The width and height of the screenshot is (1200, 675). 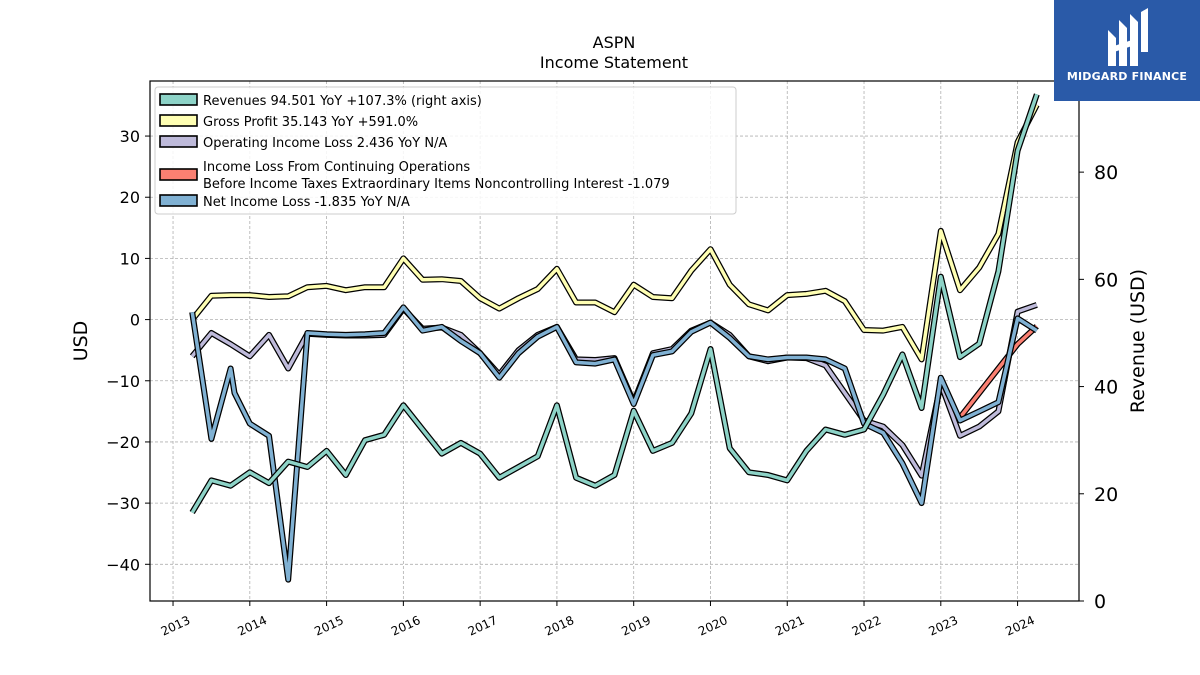 I want to click on legend-label: Net Income Loss -1.835 YoY N/A, so click(x=306, y=202).